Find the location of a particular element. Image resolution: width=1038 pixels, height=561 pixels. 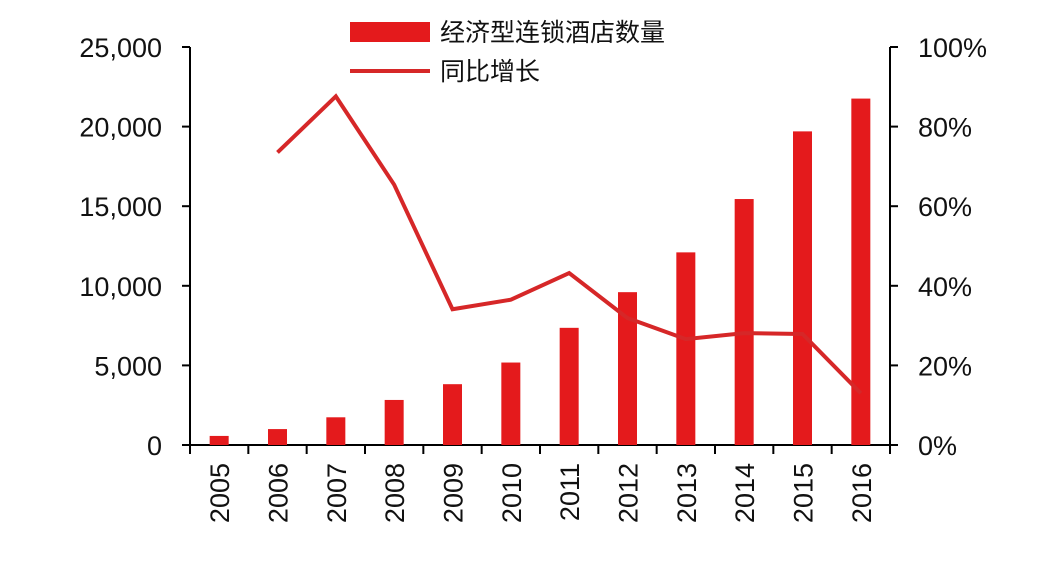

y-left-tick-label: 15,000 is located at coordinates (120, 207).